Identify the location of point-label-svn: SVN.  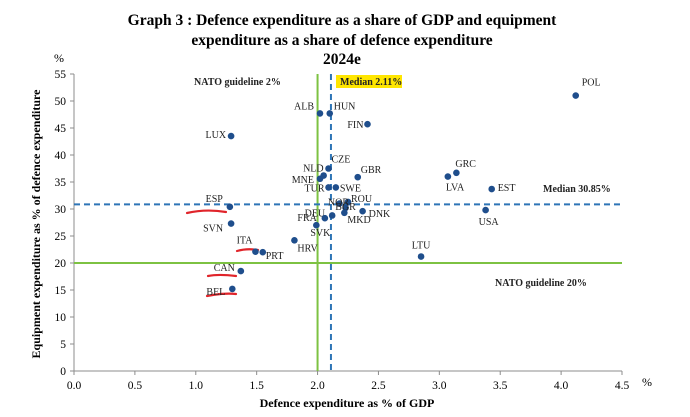
(213, 229).